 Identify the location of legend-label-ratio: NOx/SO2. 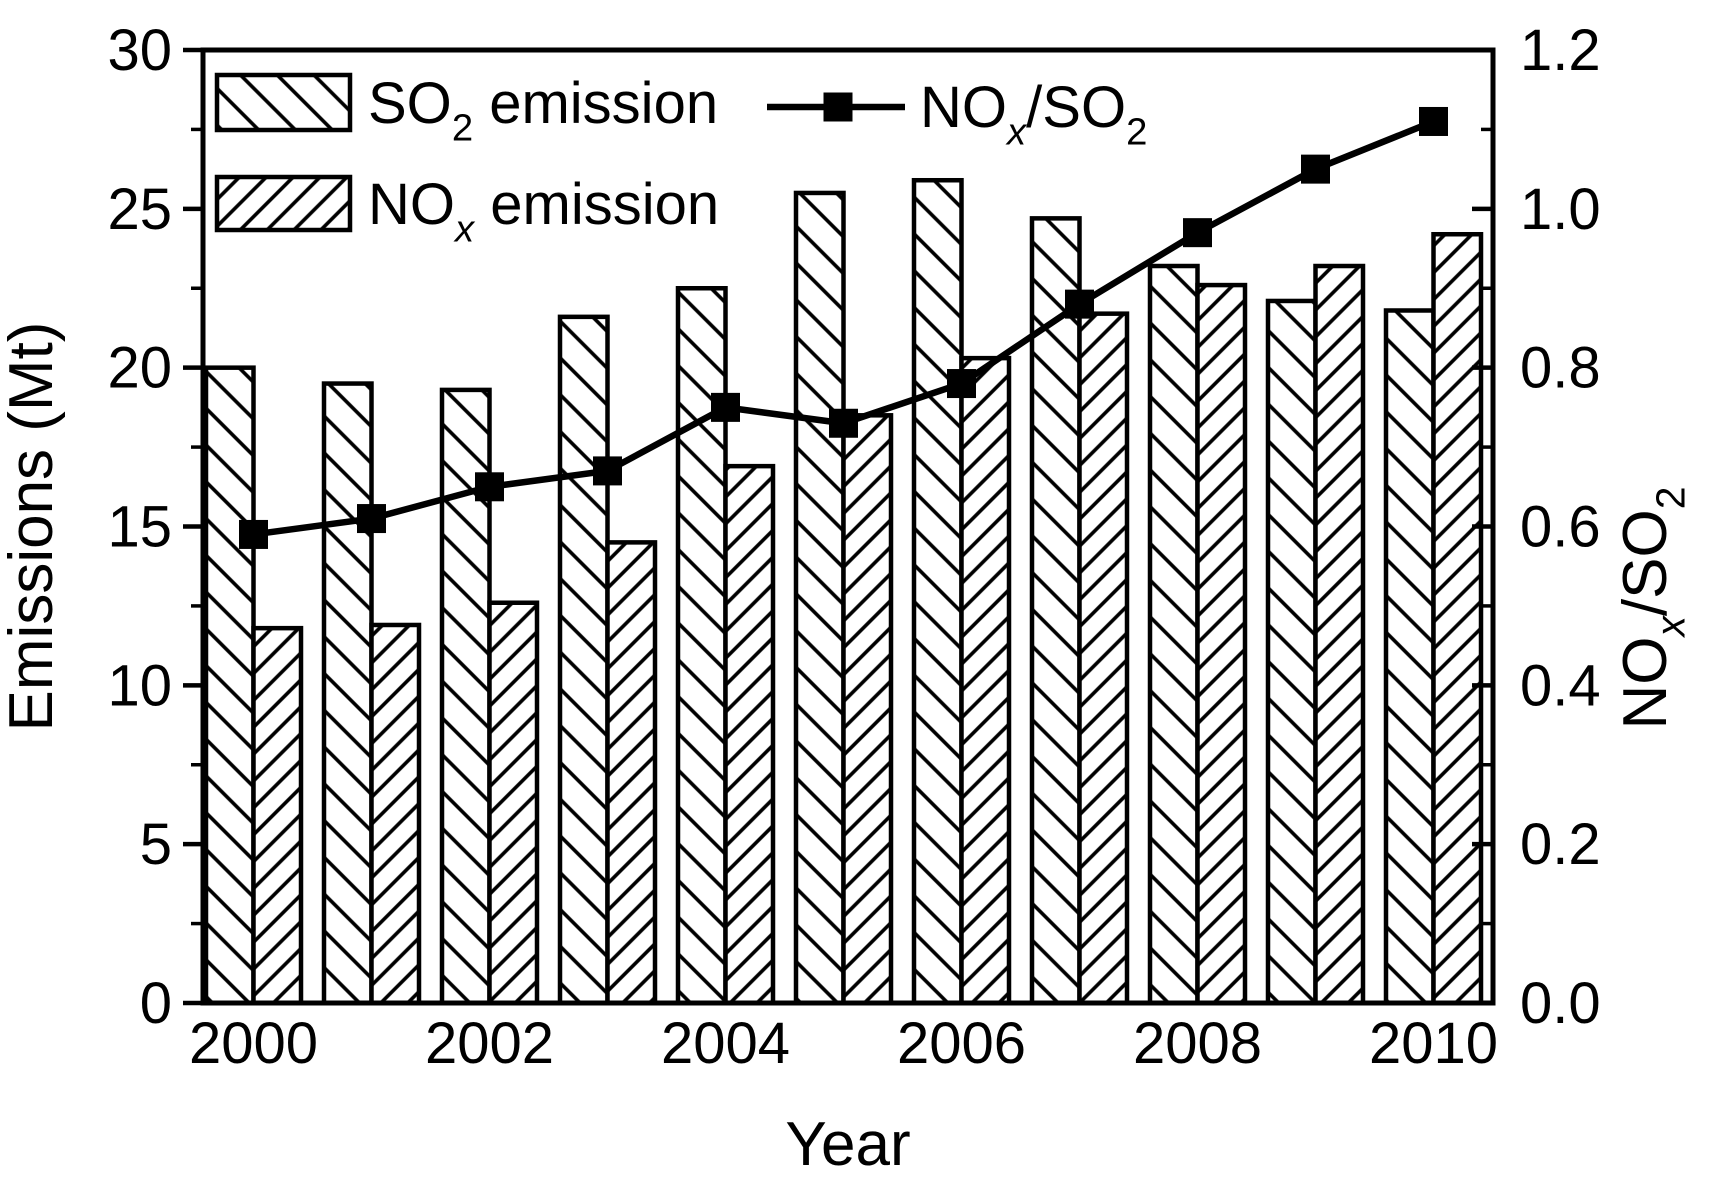
(1033, 114).